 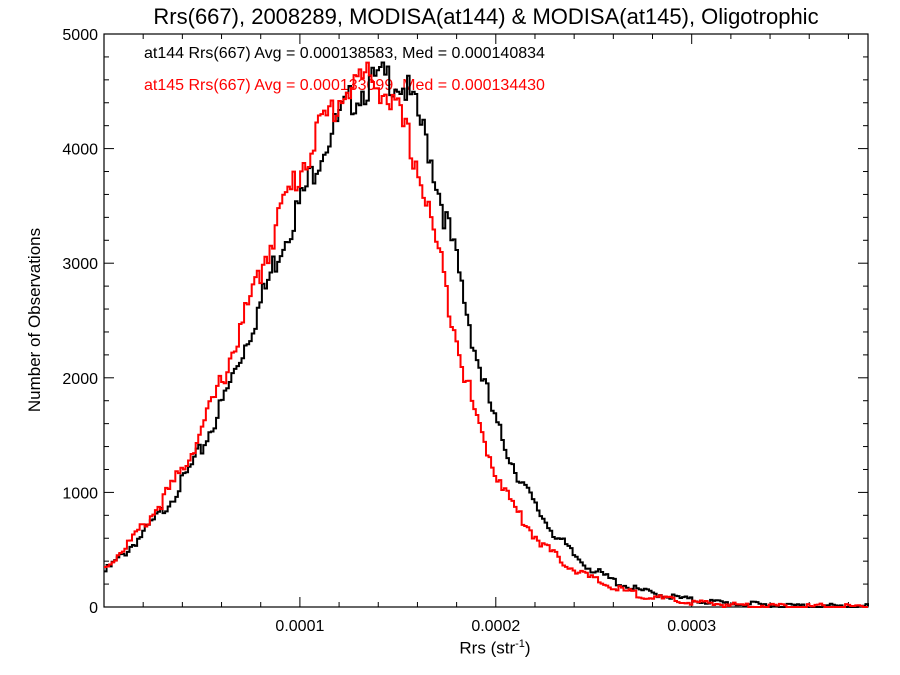 What do you see at coordinates (80, 35) in the screenshot?
I see `y-tick-label: 5000` at bounding box center [80, 35].